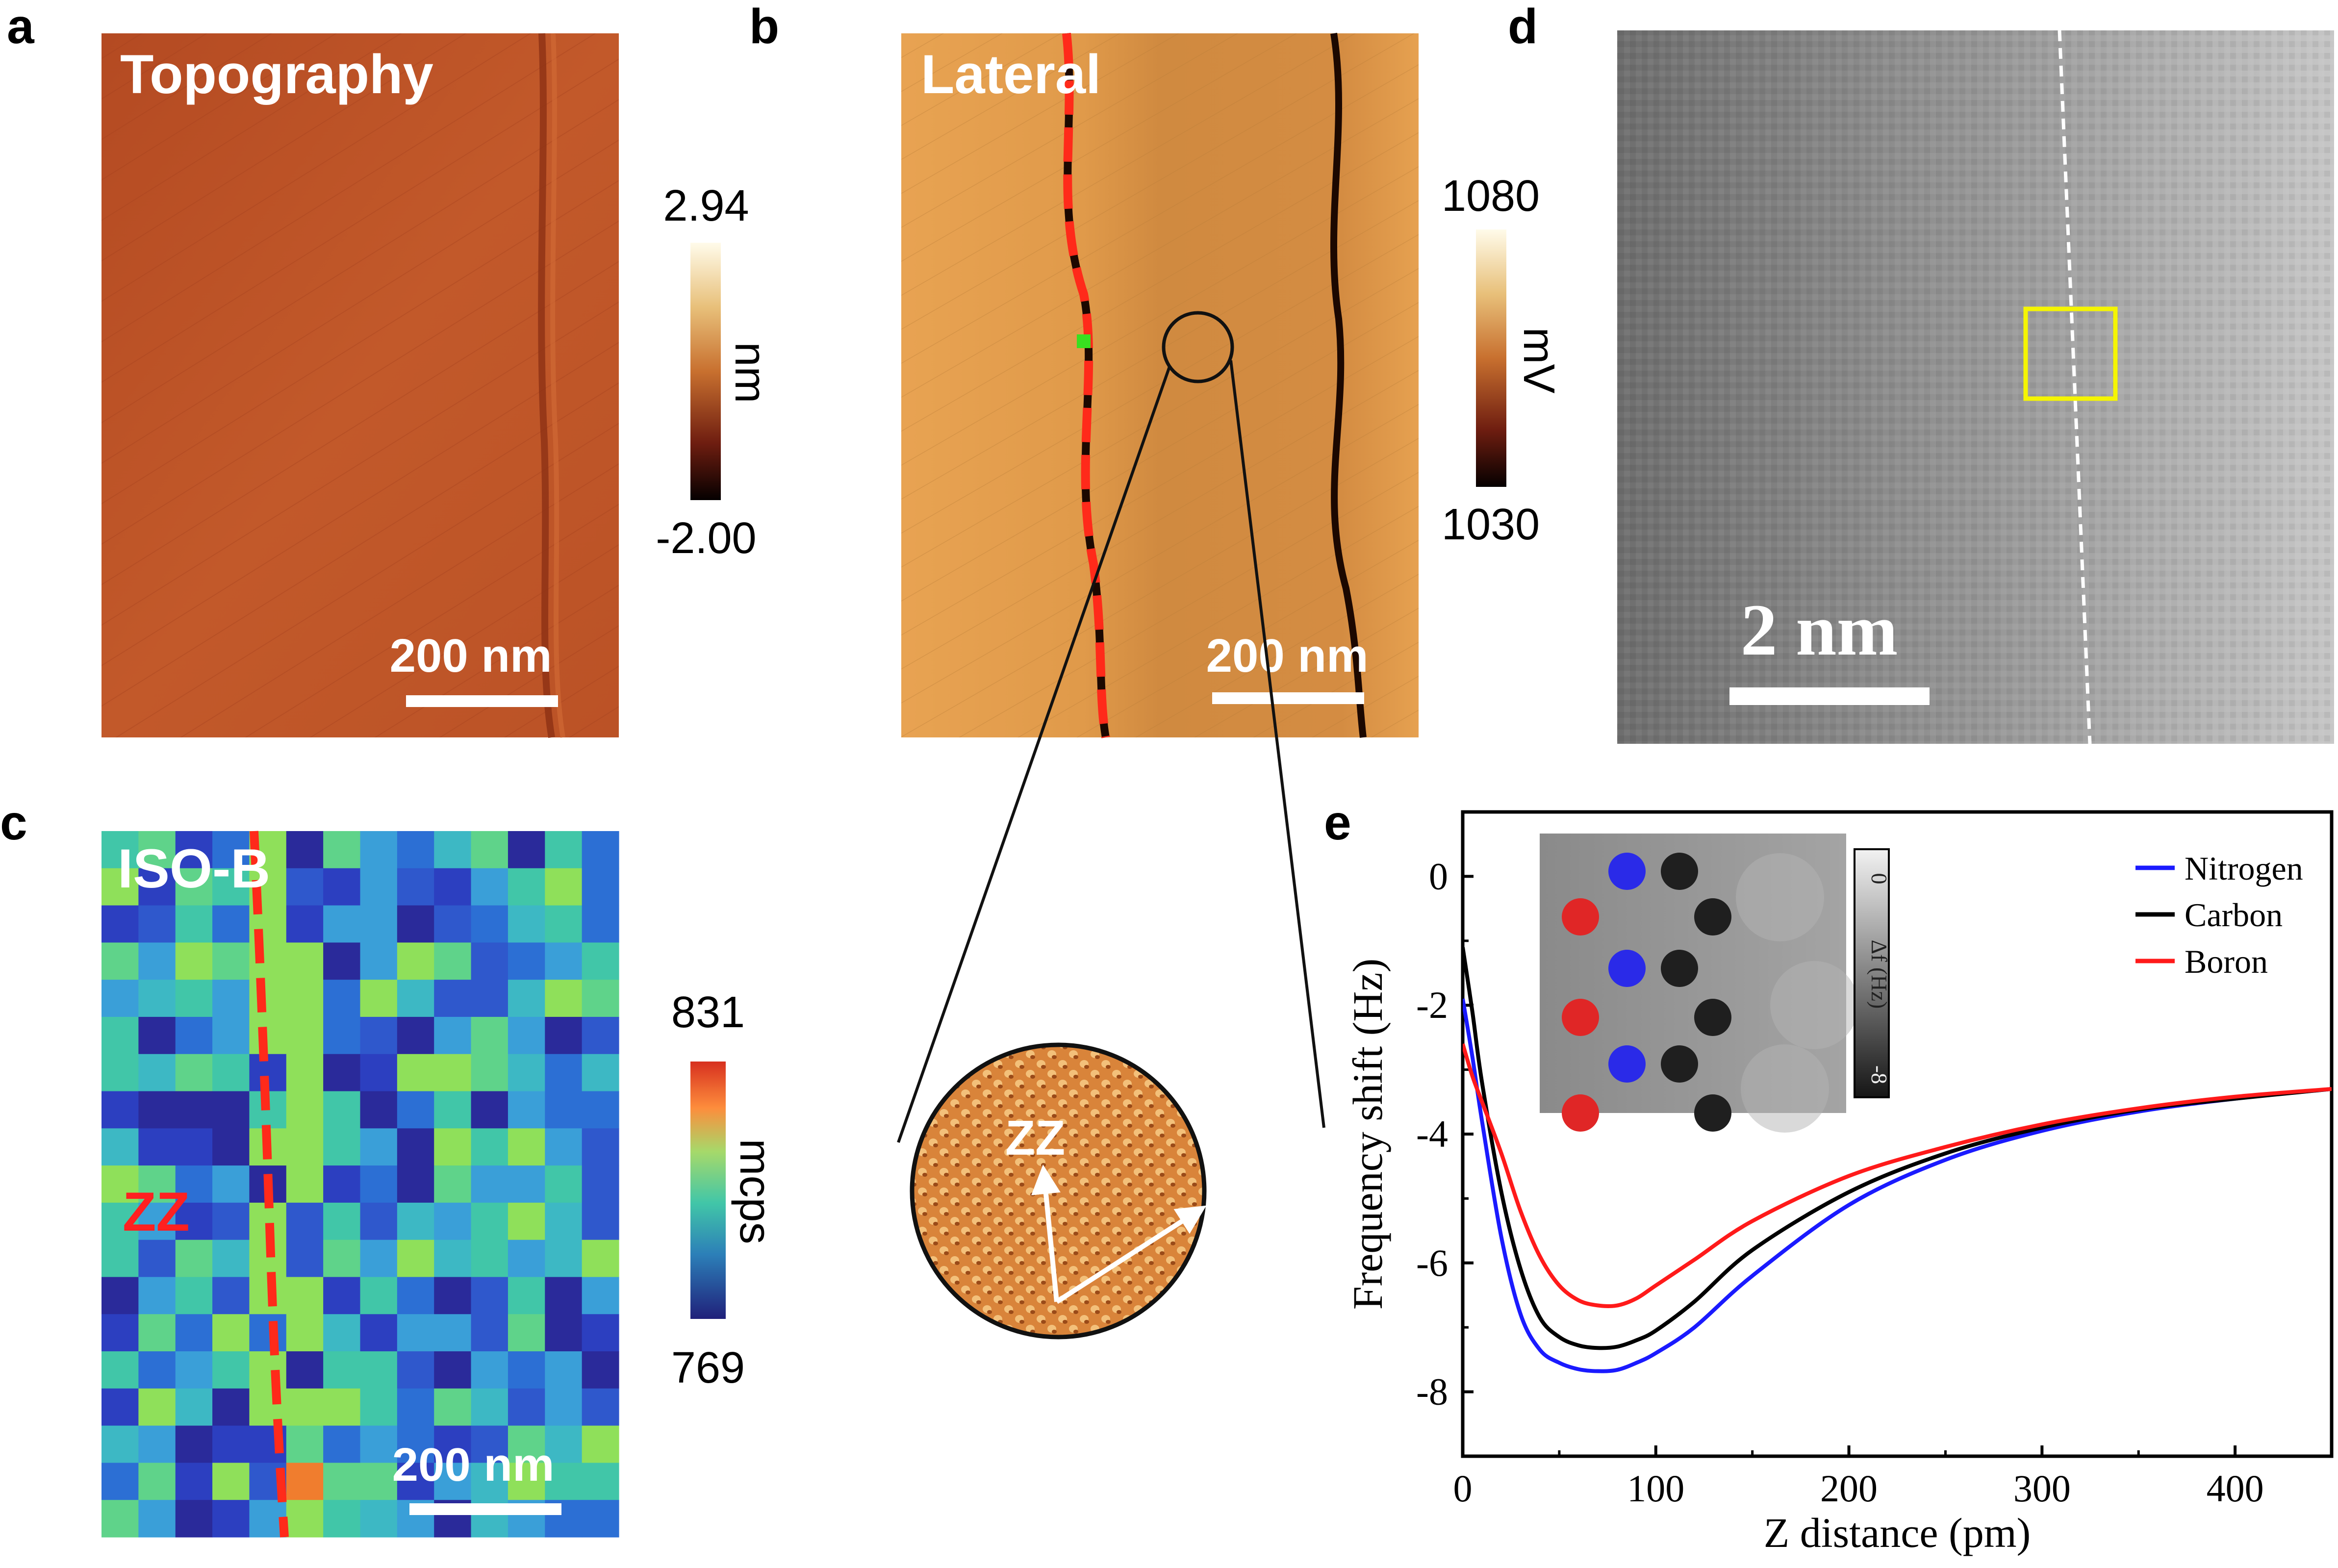 This screenshot has width=2338, height=1568. Describe the element at coordinates (1897, 1185) in the screenshot. I see `series-line-nitrogen` at that location.